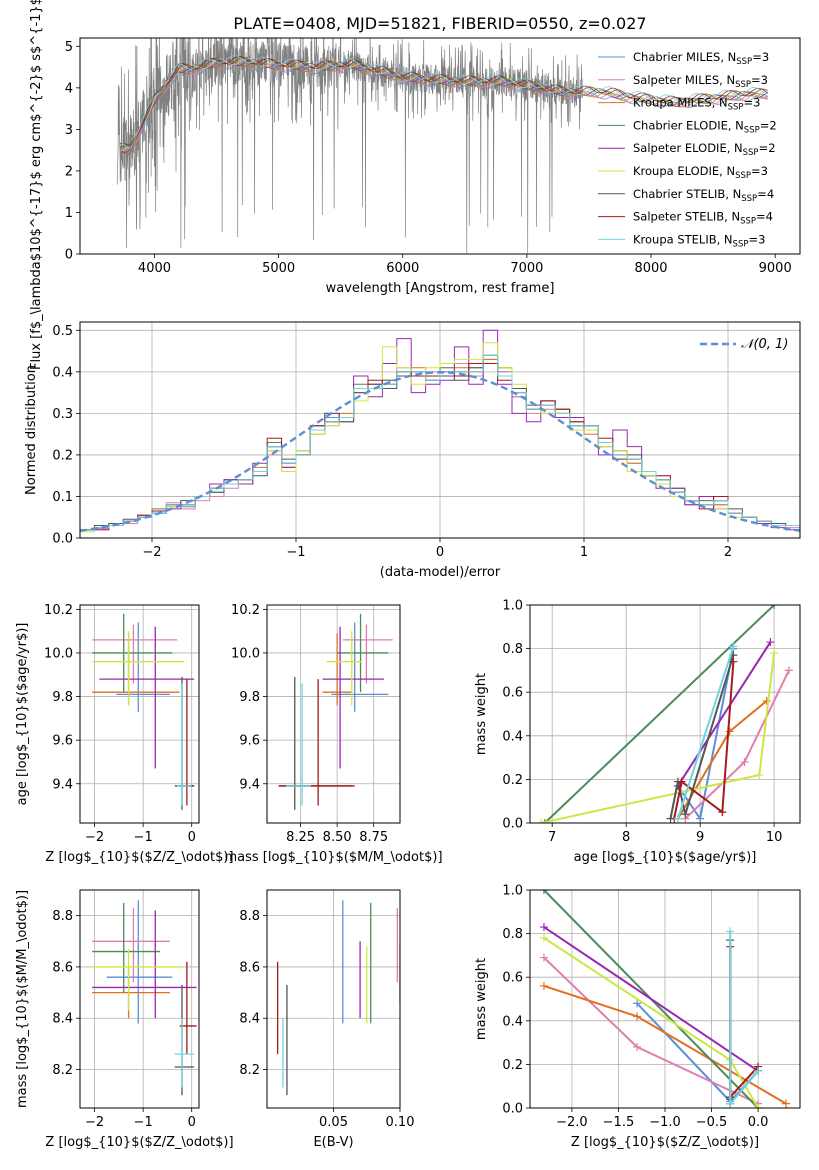  Describe the element at coordinates (62, 916) in the screenshot. I see `y-tick-label: 8.8` at that location.